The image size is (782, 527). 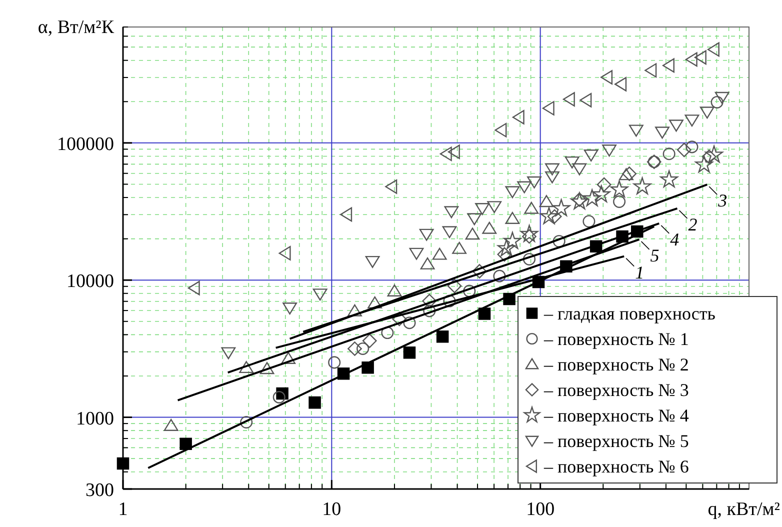 What do you see at coordinates (76, 27) in the screenshot?
I see `y-axis-title: α, Вт/м²К` at bounding box center [76, 27].